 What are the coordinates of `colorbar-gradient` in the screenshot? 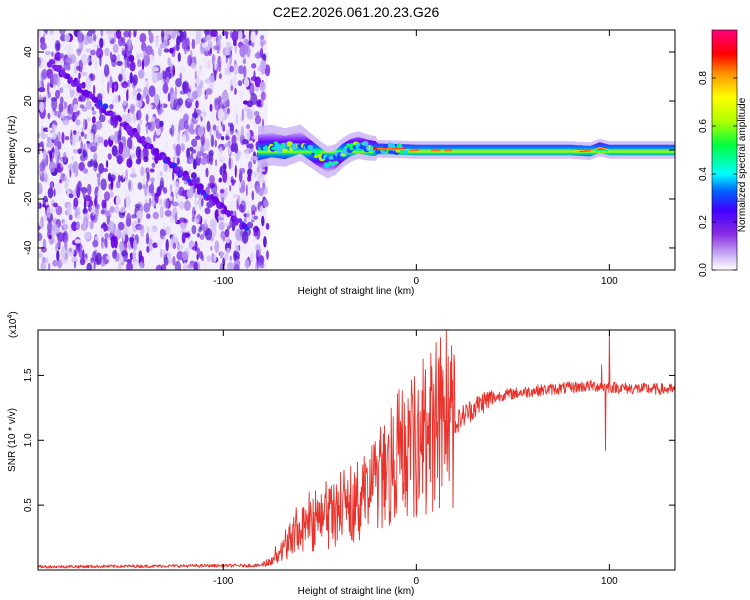 It's located at (724, 150).